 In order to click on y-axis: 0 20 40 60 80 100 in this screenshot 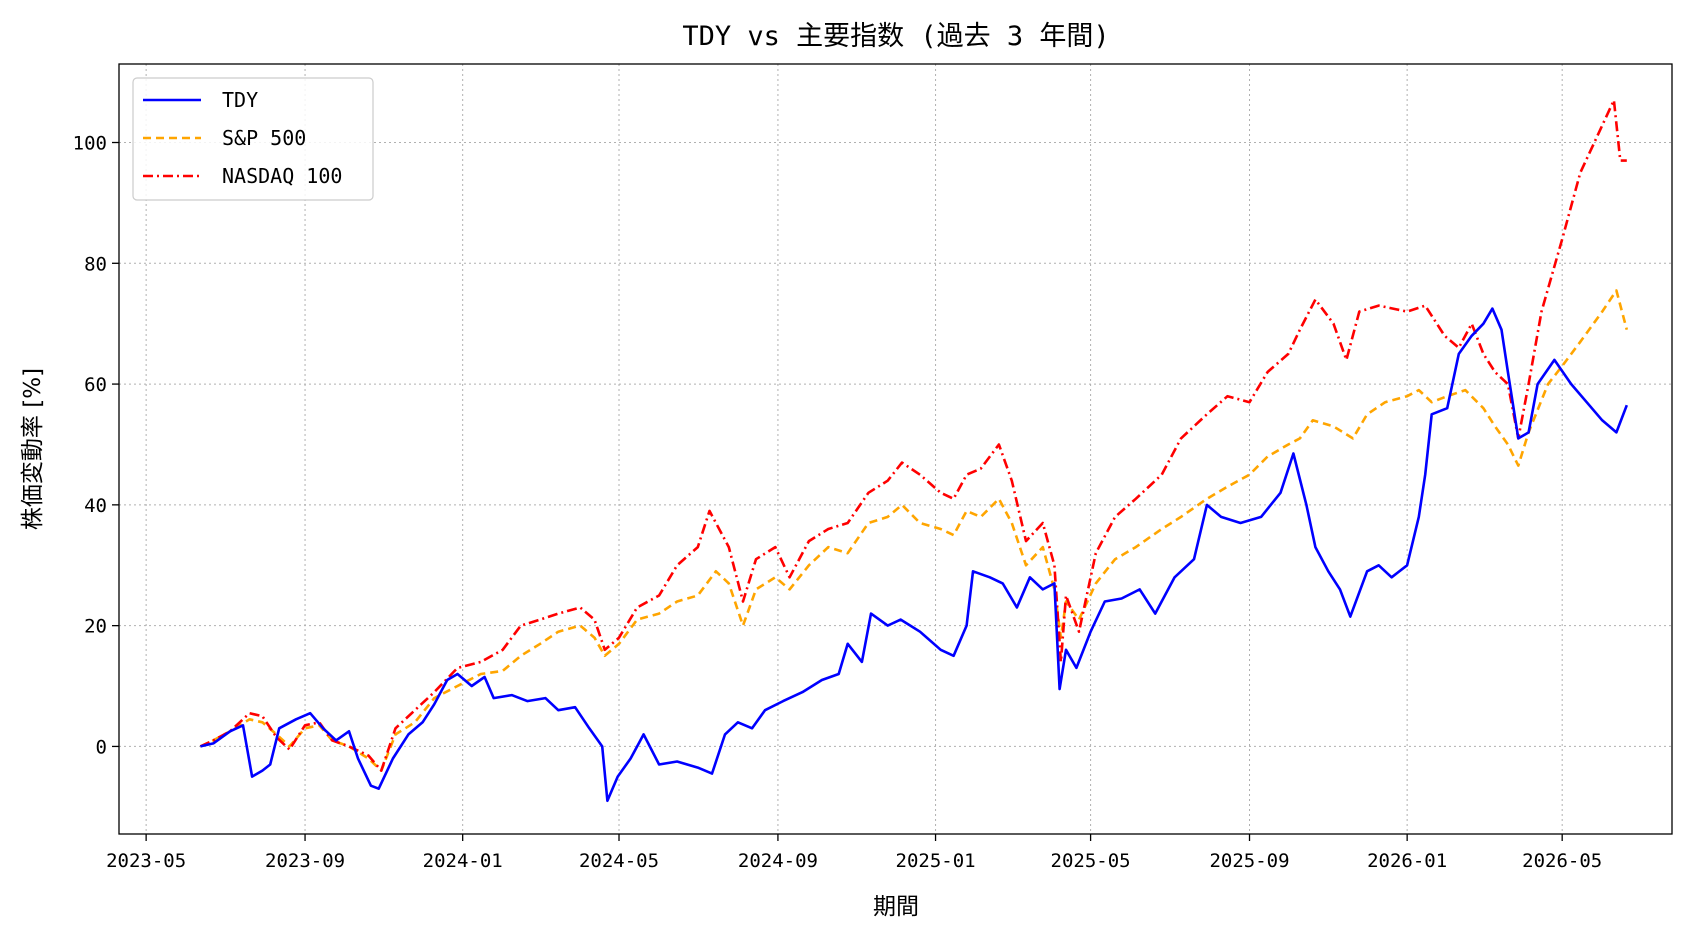, I will do `click(96, 445)`.